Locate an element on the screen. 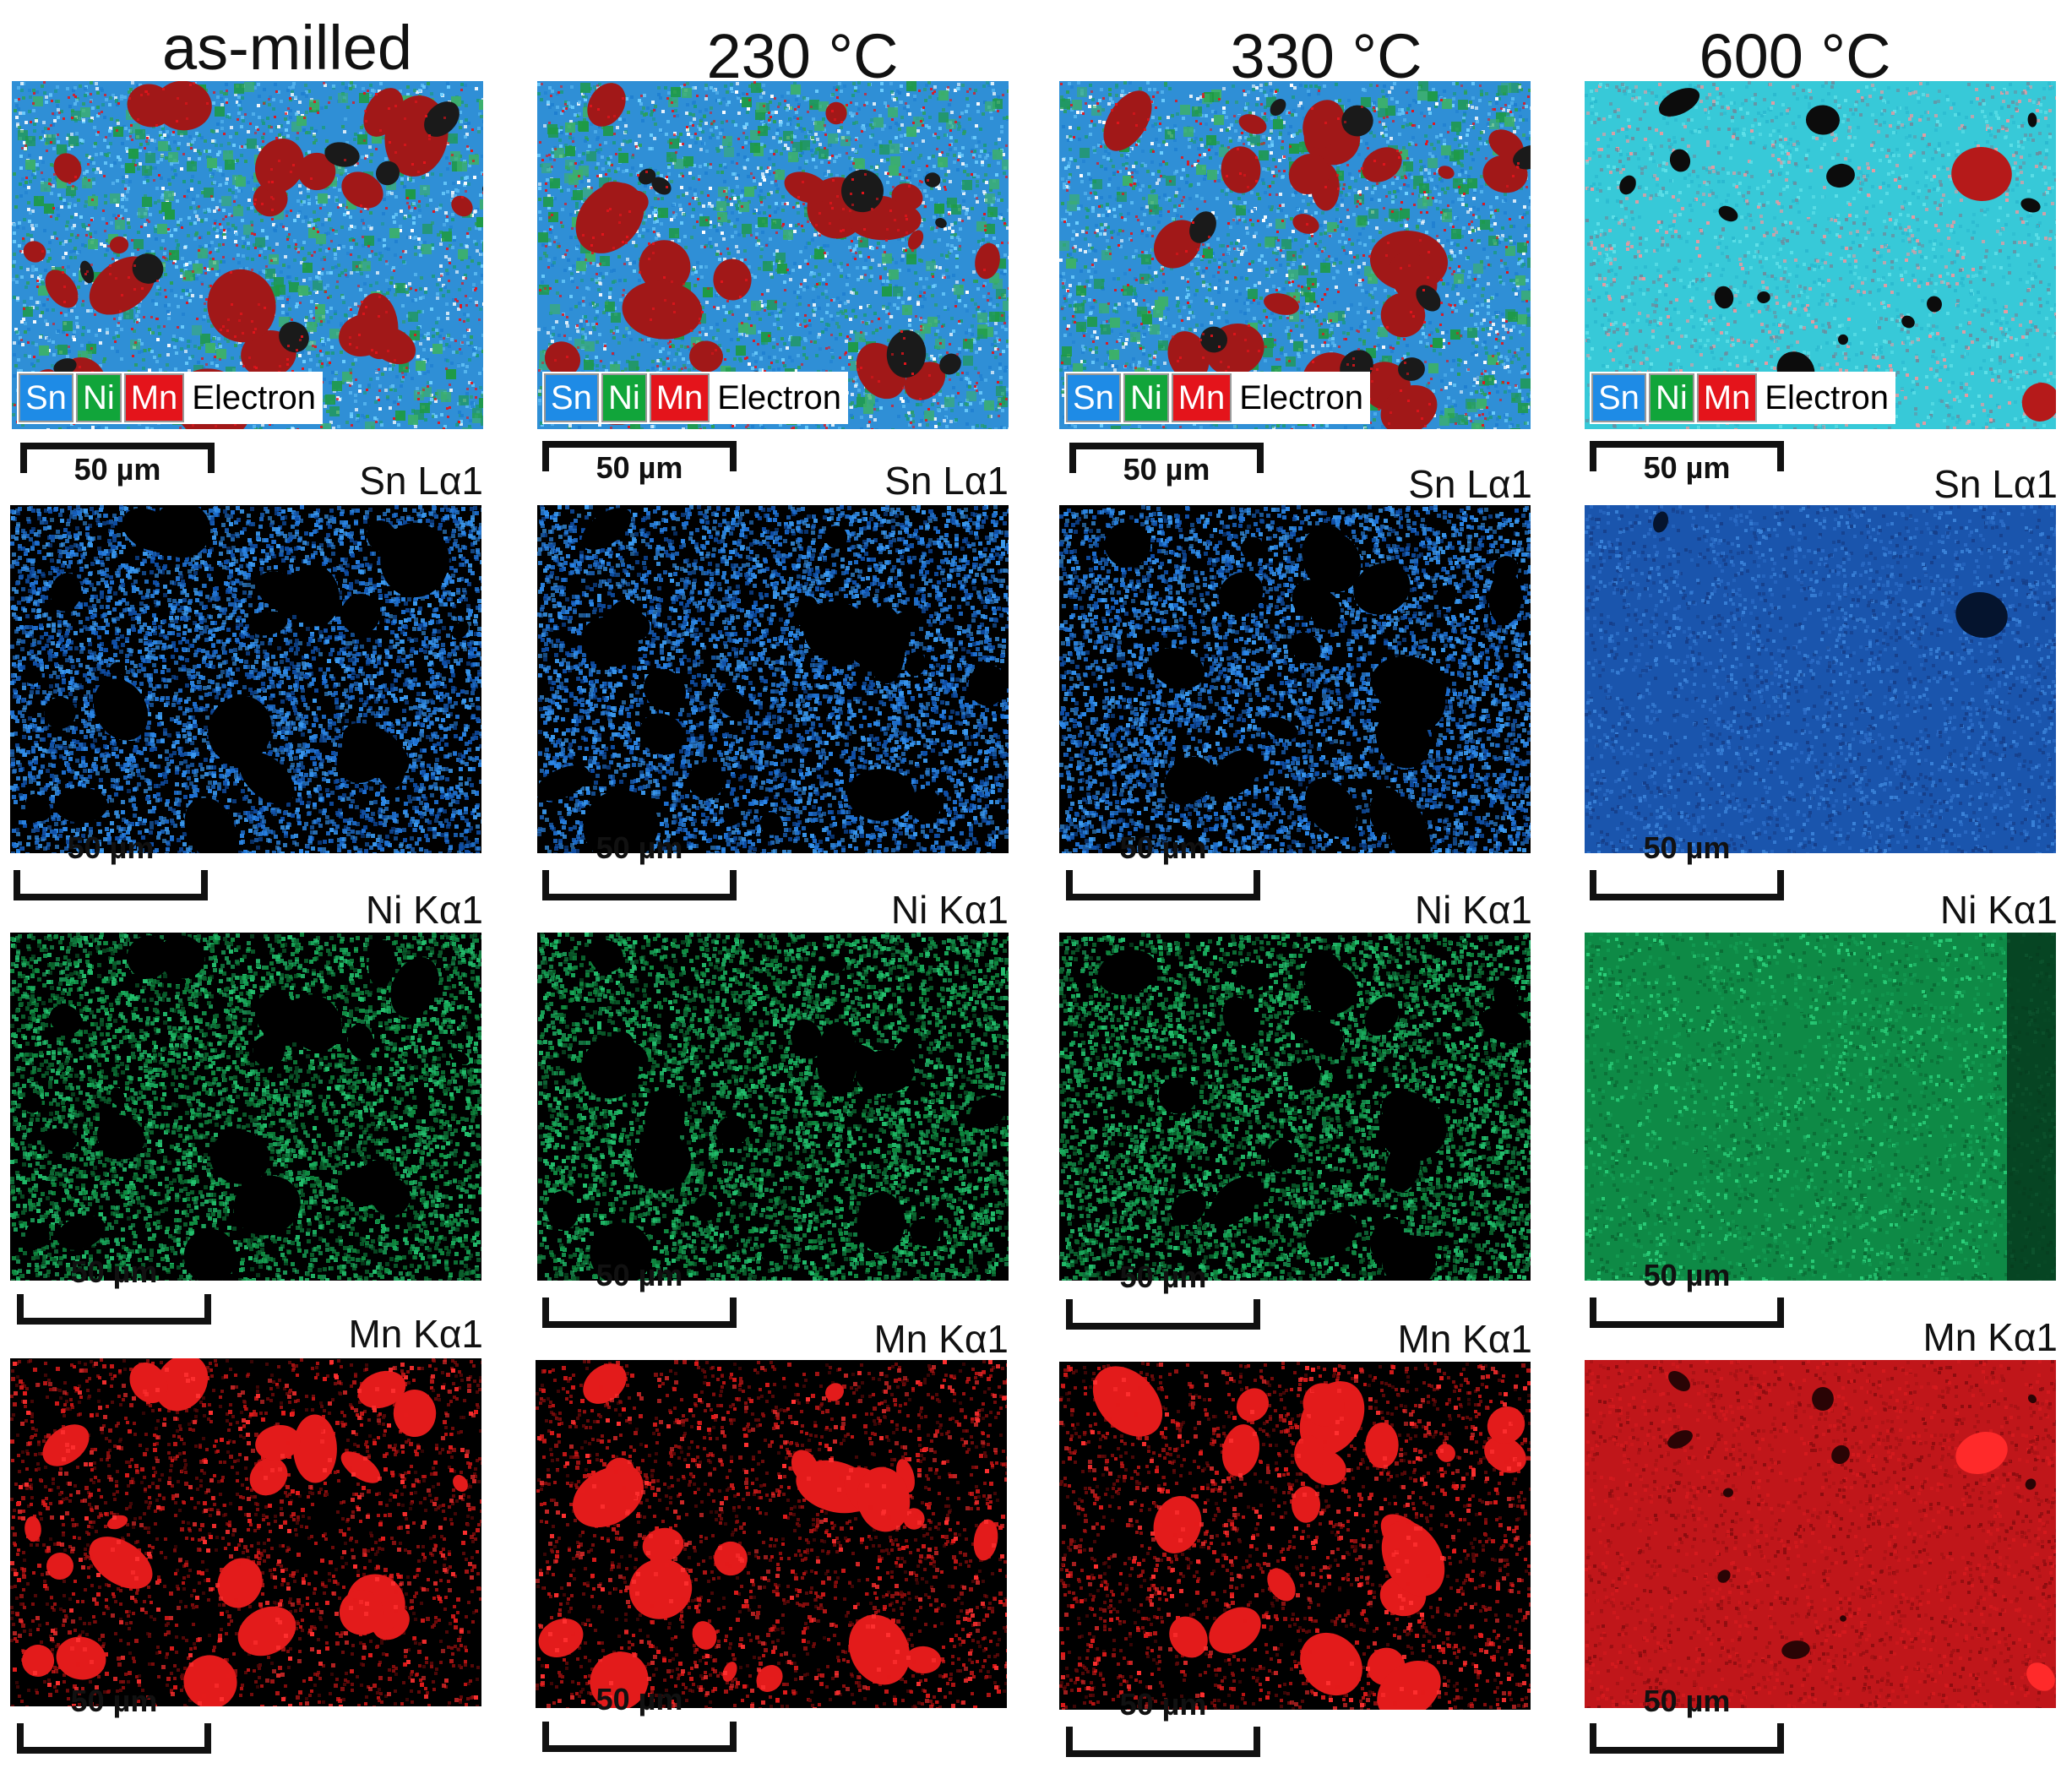  mn-map-as-milled is located at coordinates (245, 1532).